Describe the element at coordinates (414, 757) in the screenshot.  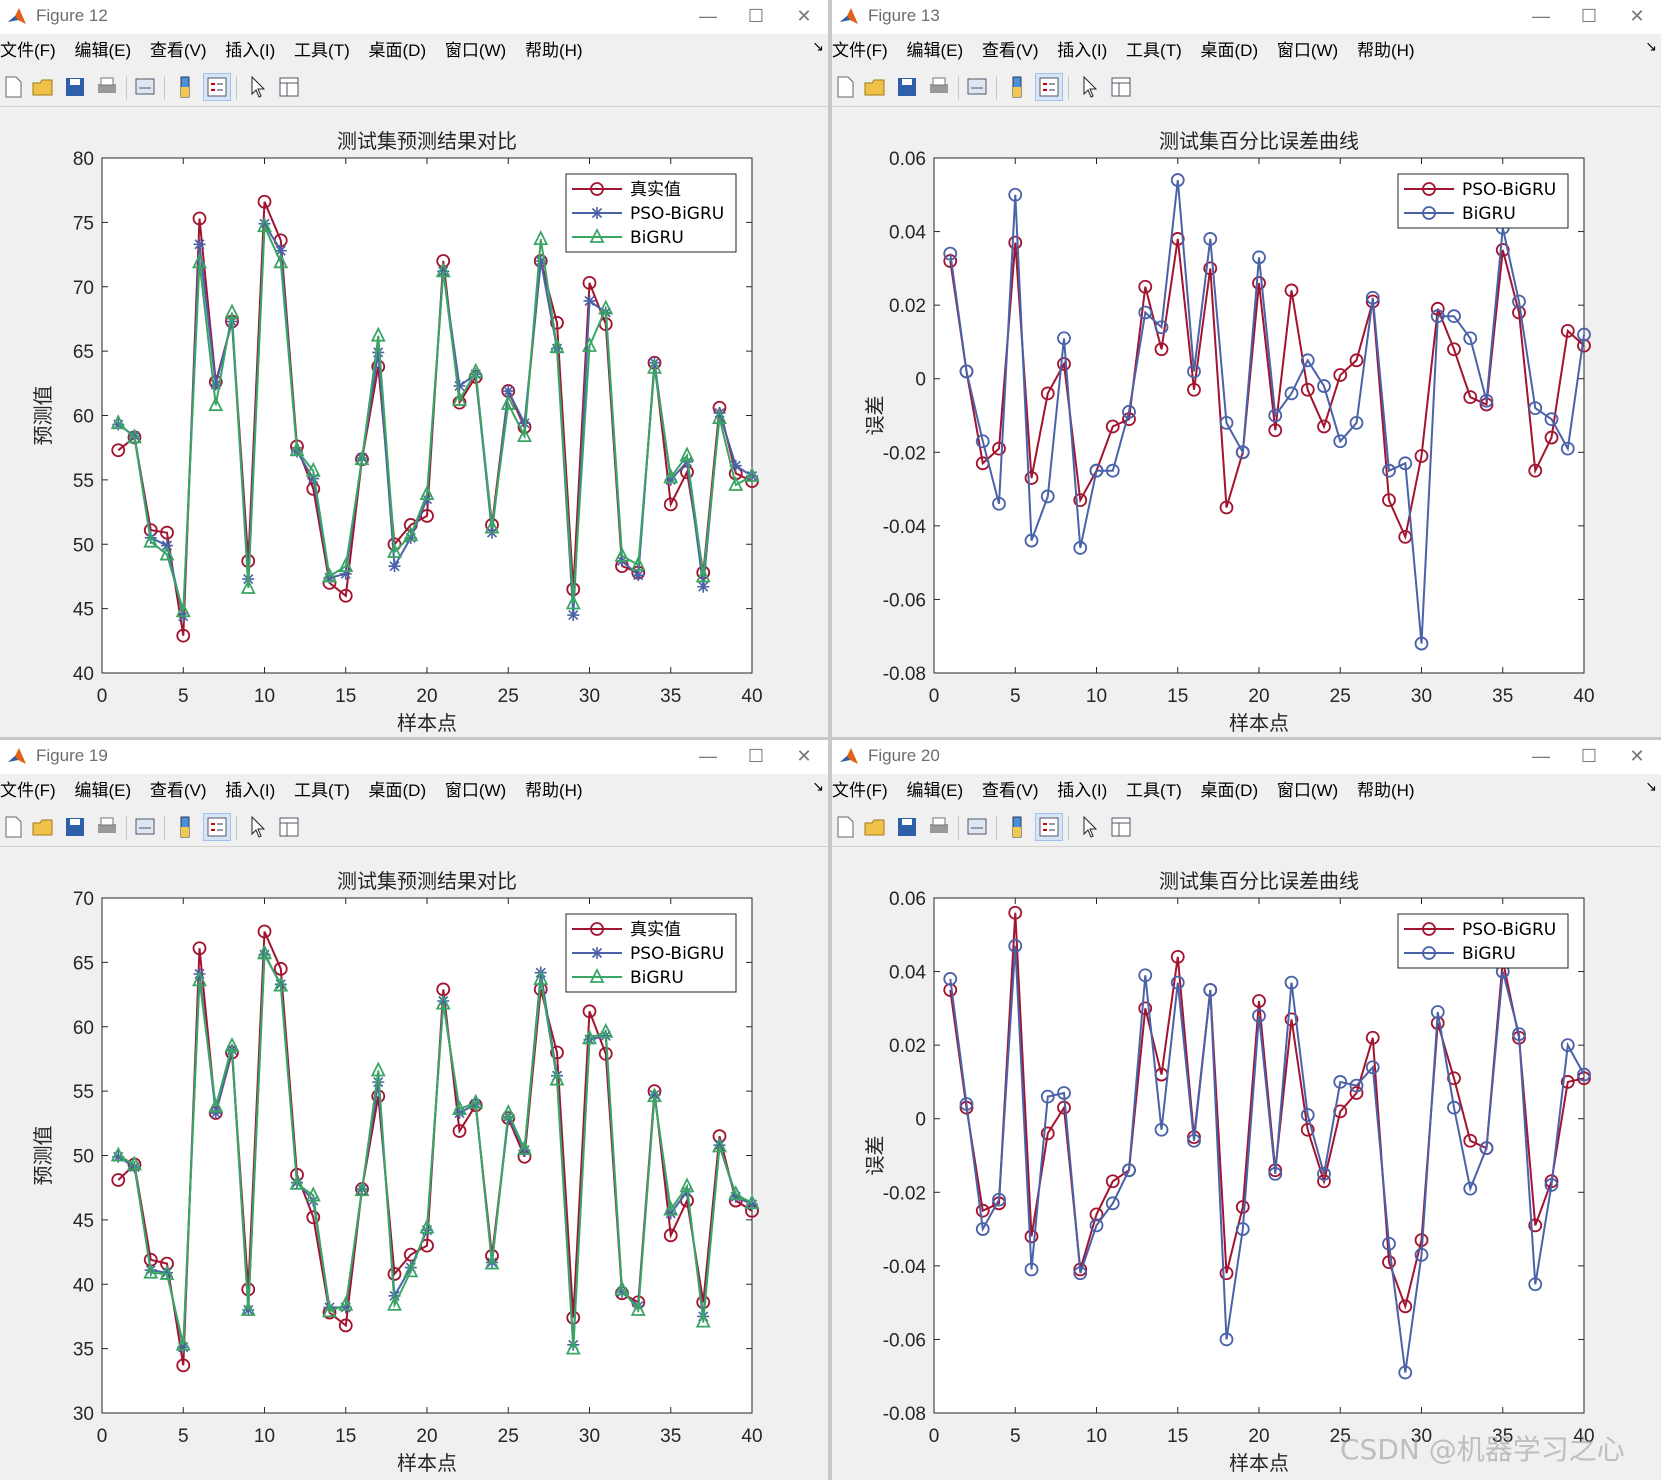
I see `title-bar: Figure 19 — ☐ ✕` at that location.